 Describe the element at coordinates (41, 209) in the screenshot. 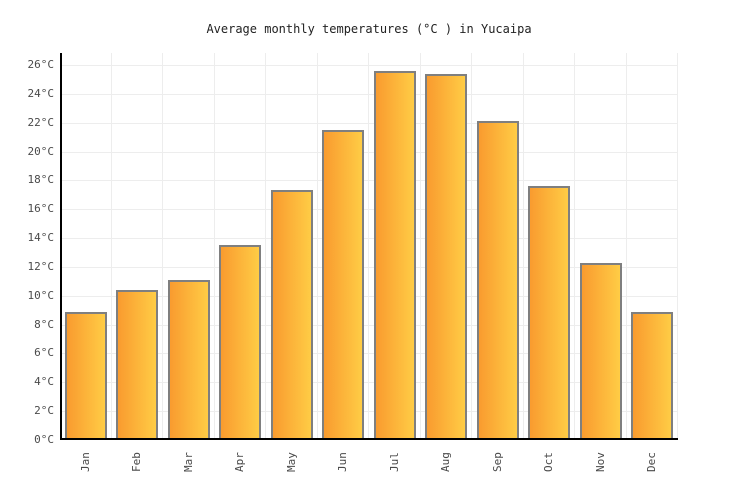

I see `y-tick-label: 16°C` at that location.